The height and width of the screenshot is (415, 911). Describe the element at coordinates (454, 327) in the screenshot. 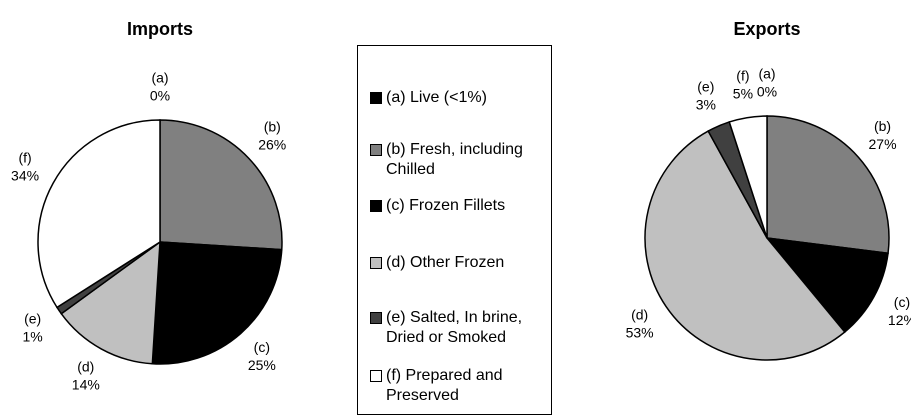

I see `legend-label: (e) Salted, In brine, Dried or Smoked` at that location.